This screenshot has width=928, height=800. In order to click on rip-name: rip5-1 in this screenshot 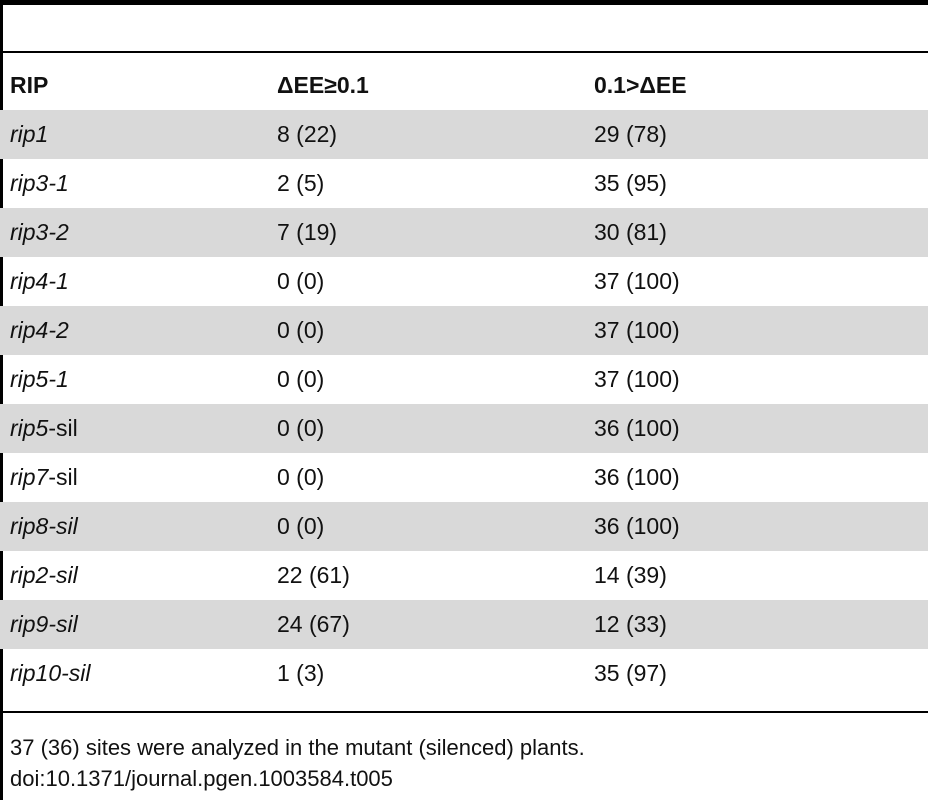, I will do `click(39, 379)`.